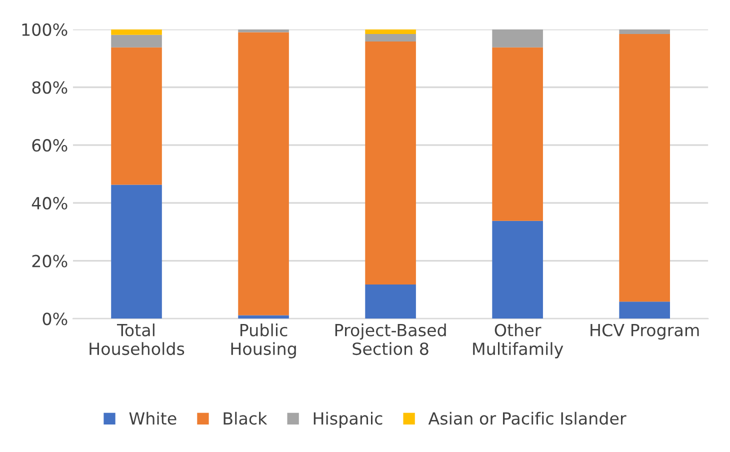 The height and width of the screenshot is (452, 730). Describe the element at coordinates (348, 420) in the screenshot. I see `legend-label: Hispanic` at that location.